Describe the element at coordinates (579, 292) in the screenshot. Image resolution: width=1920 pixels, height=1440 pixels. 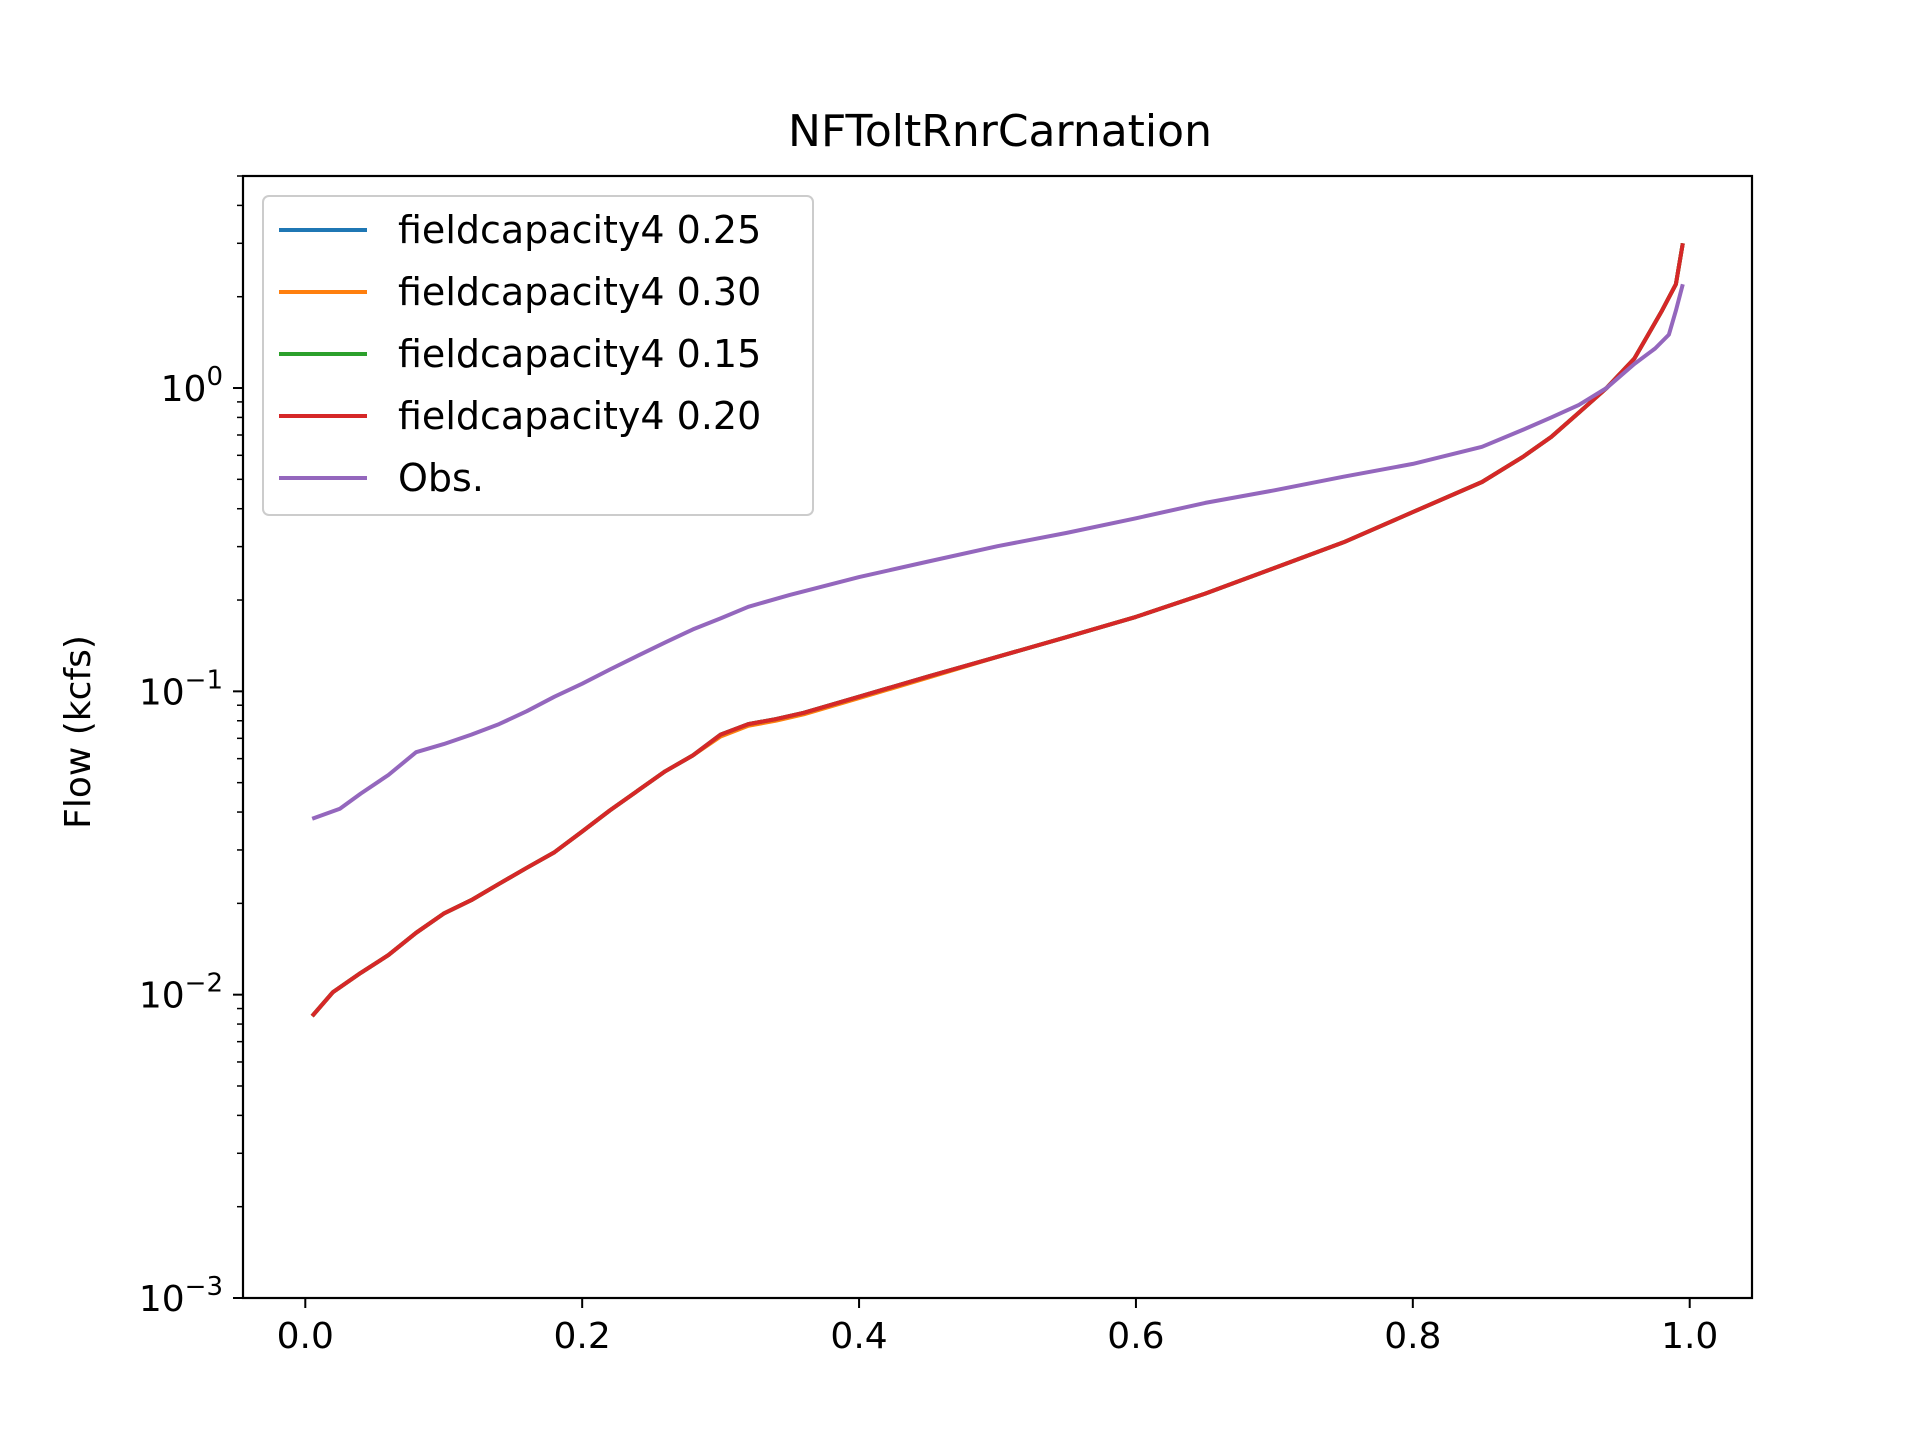
I see `legend-label: fieldcapacity4 0.30` at that location.